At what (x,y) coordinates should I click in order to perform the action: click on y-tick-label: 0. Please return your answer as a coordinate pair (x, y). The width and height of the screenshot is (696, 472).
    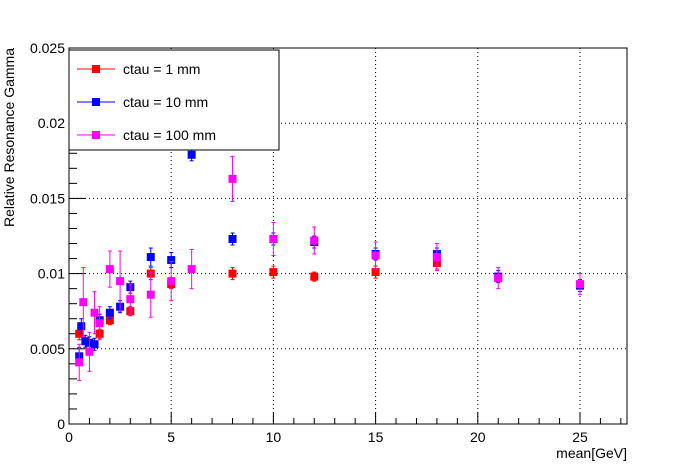
    Looking at the image, I should click on (61, 424).